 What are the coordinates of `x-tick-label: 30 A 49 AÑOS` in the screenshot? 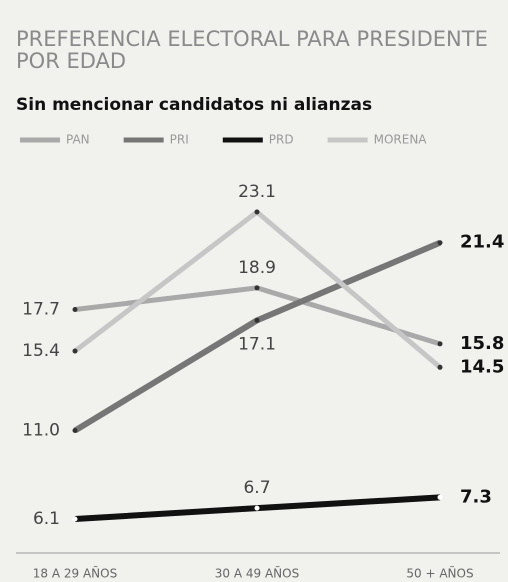 It's located at (257, 573).